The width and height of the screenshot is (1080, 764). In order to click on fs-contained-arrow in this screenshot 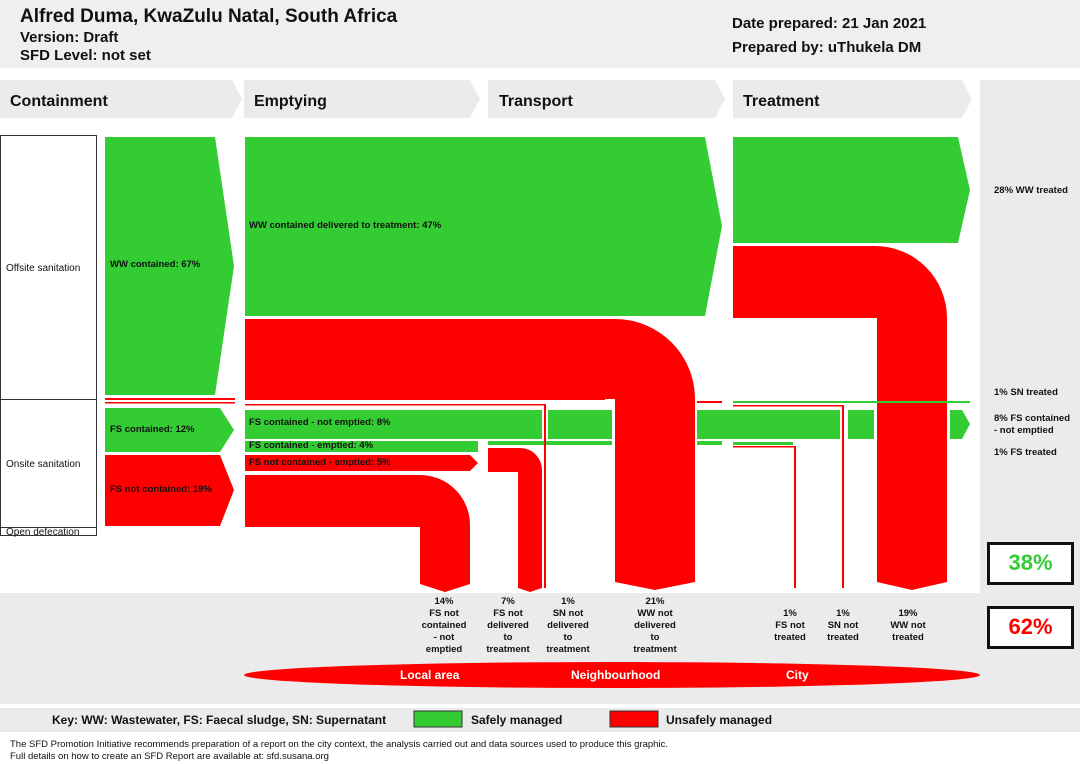, I will do `click(169, 430)`.